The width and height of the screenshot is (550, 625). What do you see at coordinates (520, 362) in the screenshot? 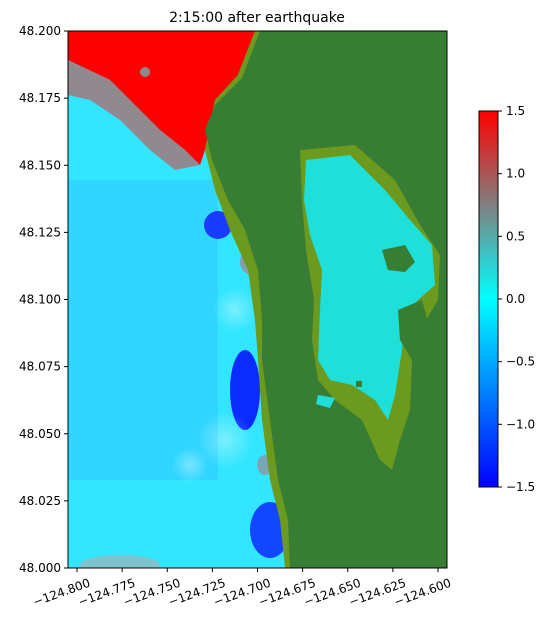
I see `colorbar-tick-label: −0.5` at bounding box center [520, 362].